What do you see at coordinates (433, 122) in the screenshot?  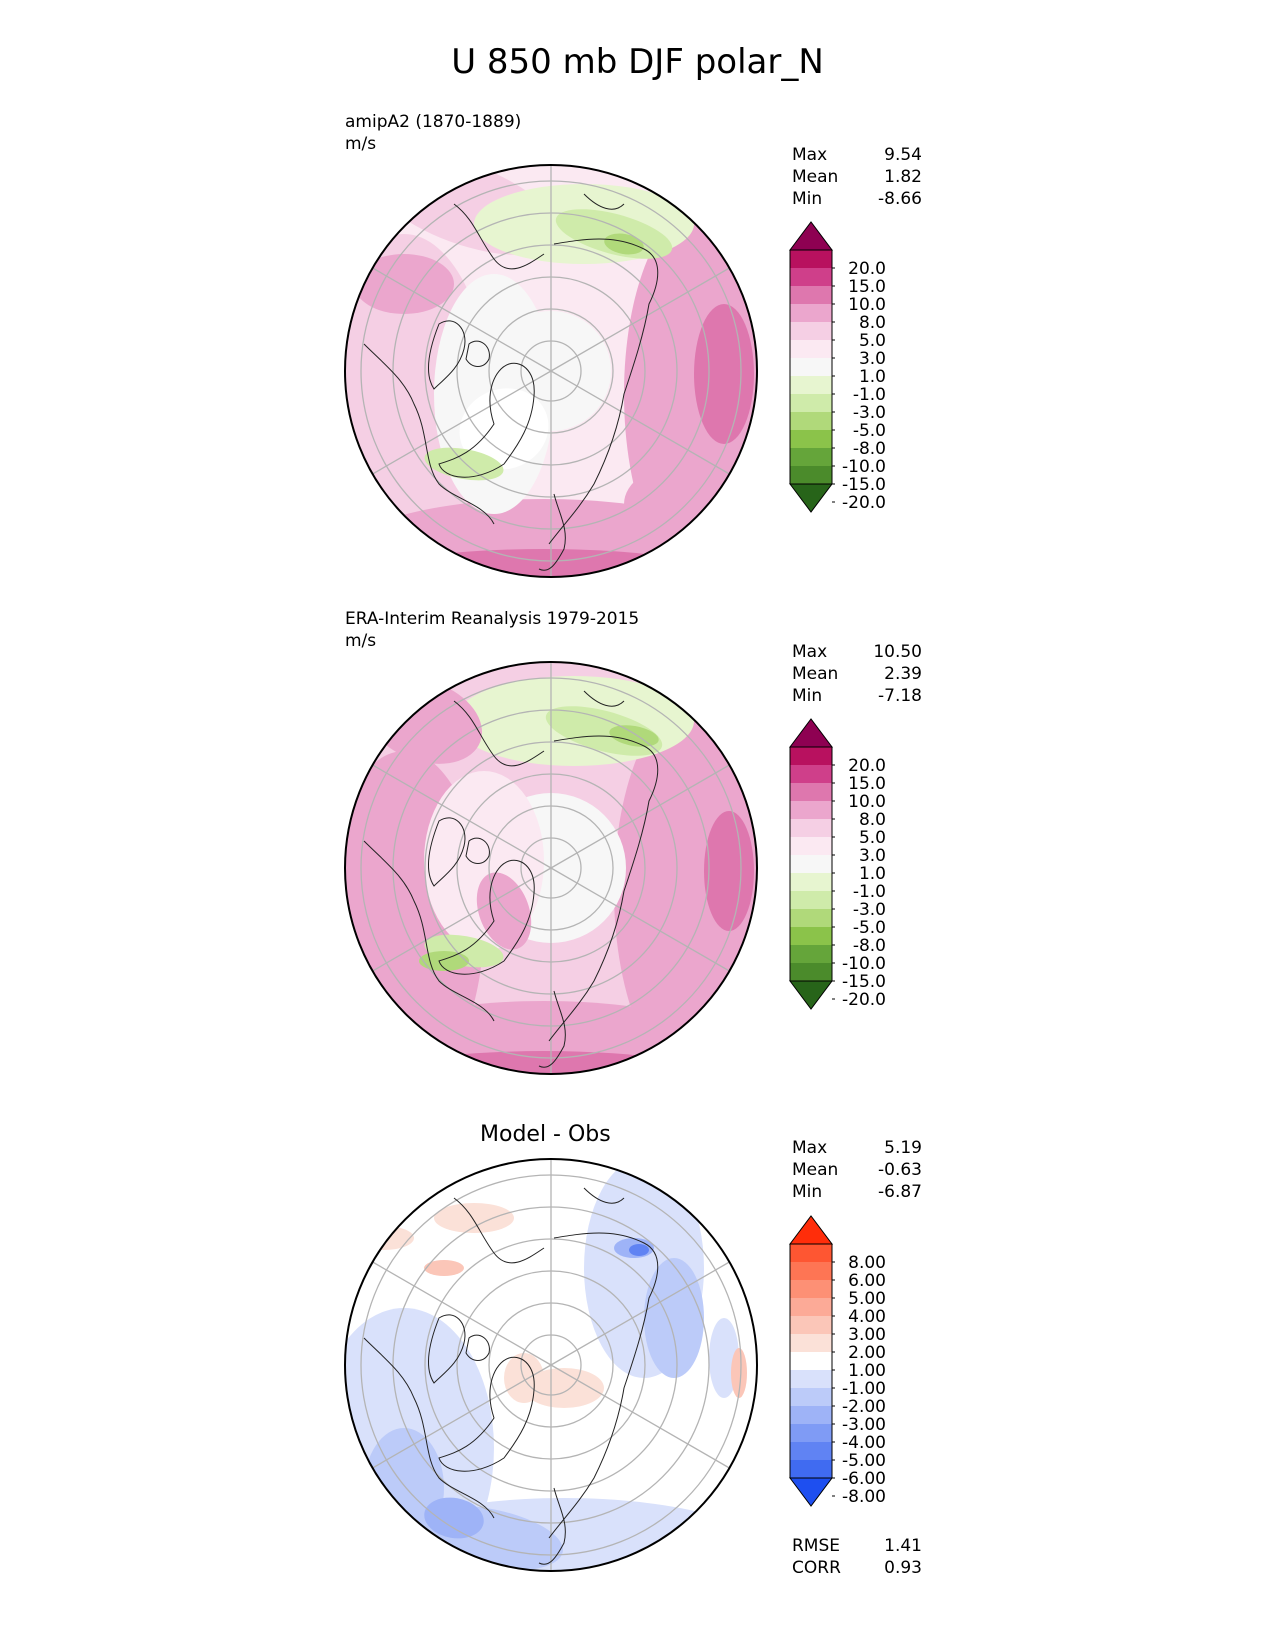 I see `panel1-dataset: amipA2 (1870-1889)` at bounding box center [433, 122].